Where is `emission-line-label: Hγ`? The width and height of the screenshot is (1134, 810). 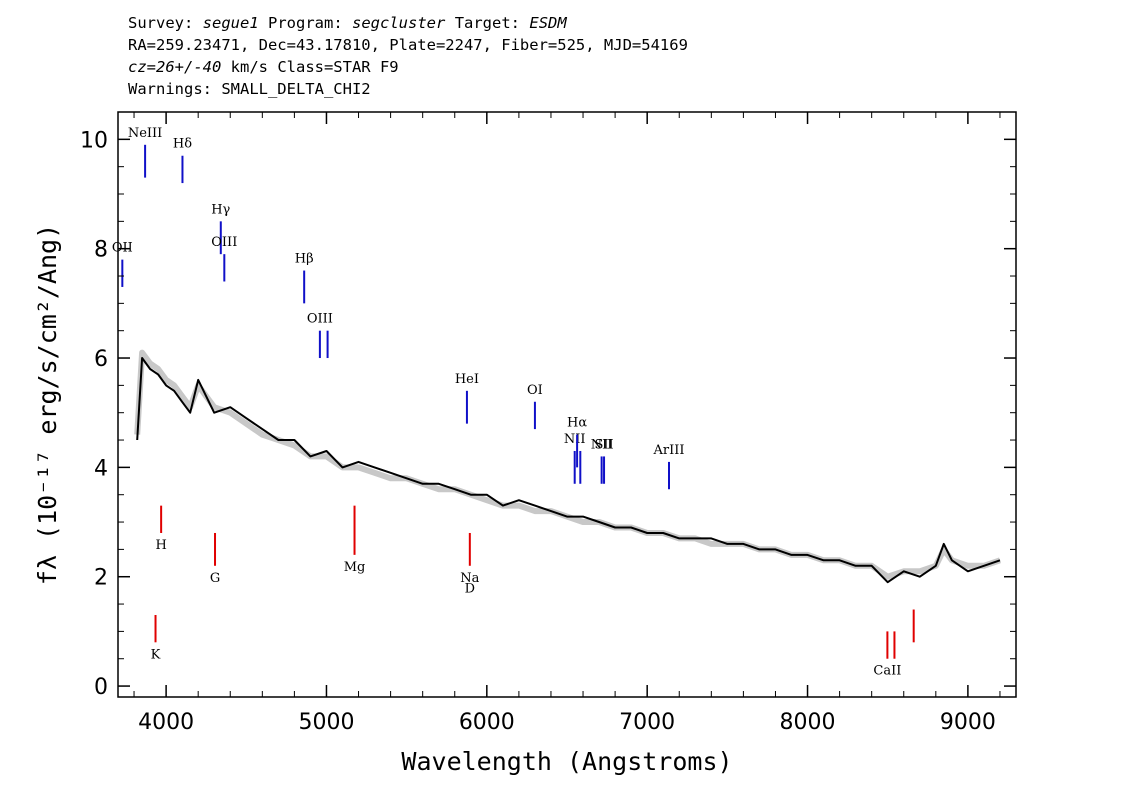 emission-line-label: Hγ is located at coordinates (220, 209).